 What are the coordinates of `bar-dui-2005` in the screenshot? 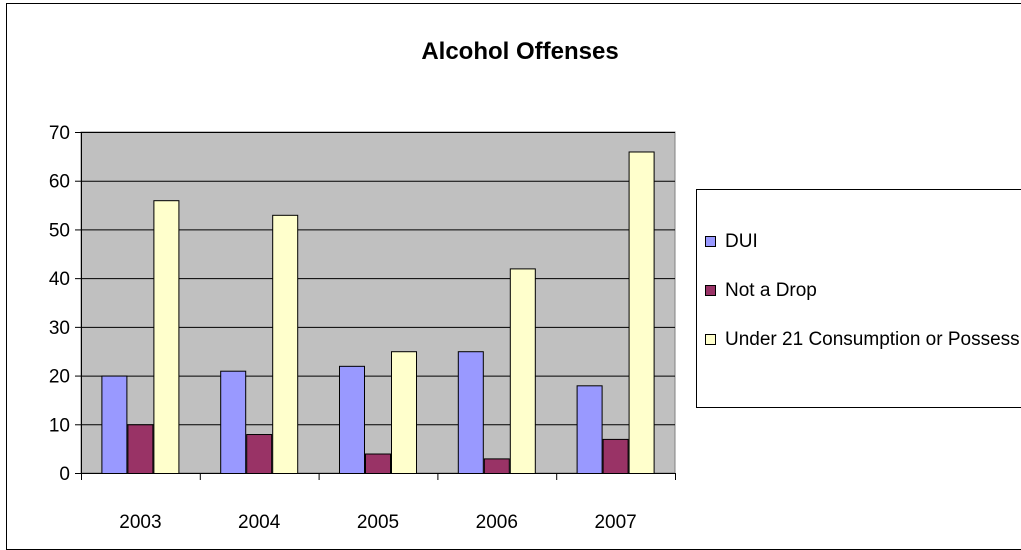 It's located at (352, 420).